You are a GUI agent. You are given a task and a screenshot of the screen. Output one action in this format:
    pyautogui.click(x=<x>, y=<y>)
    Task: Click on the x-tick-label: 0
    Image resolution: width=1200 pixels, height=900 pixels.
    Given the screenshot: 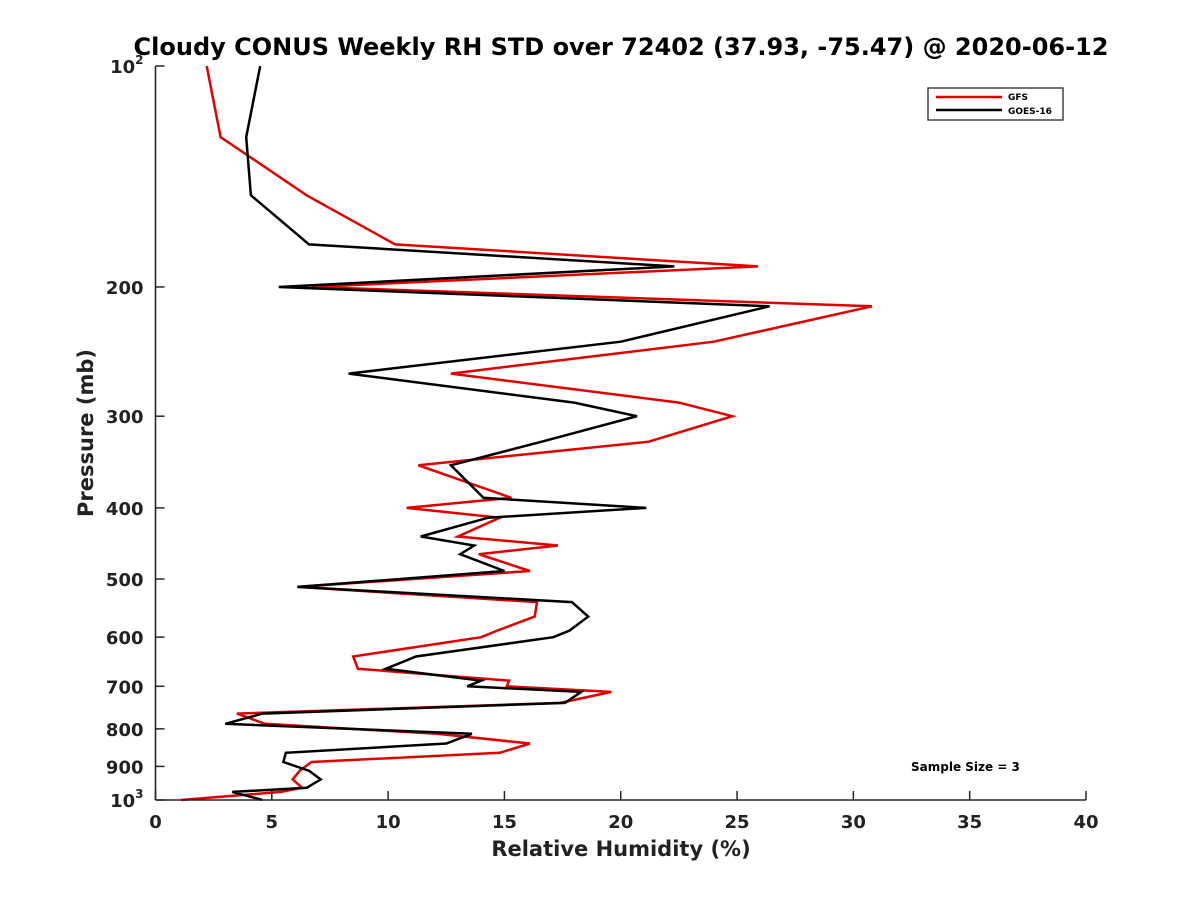 What is the action you would take?
    pyautogui.click(x=155, y=822)
    